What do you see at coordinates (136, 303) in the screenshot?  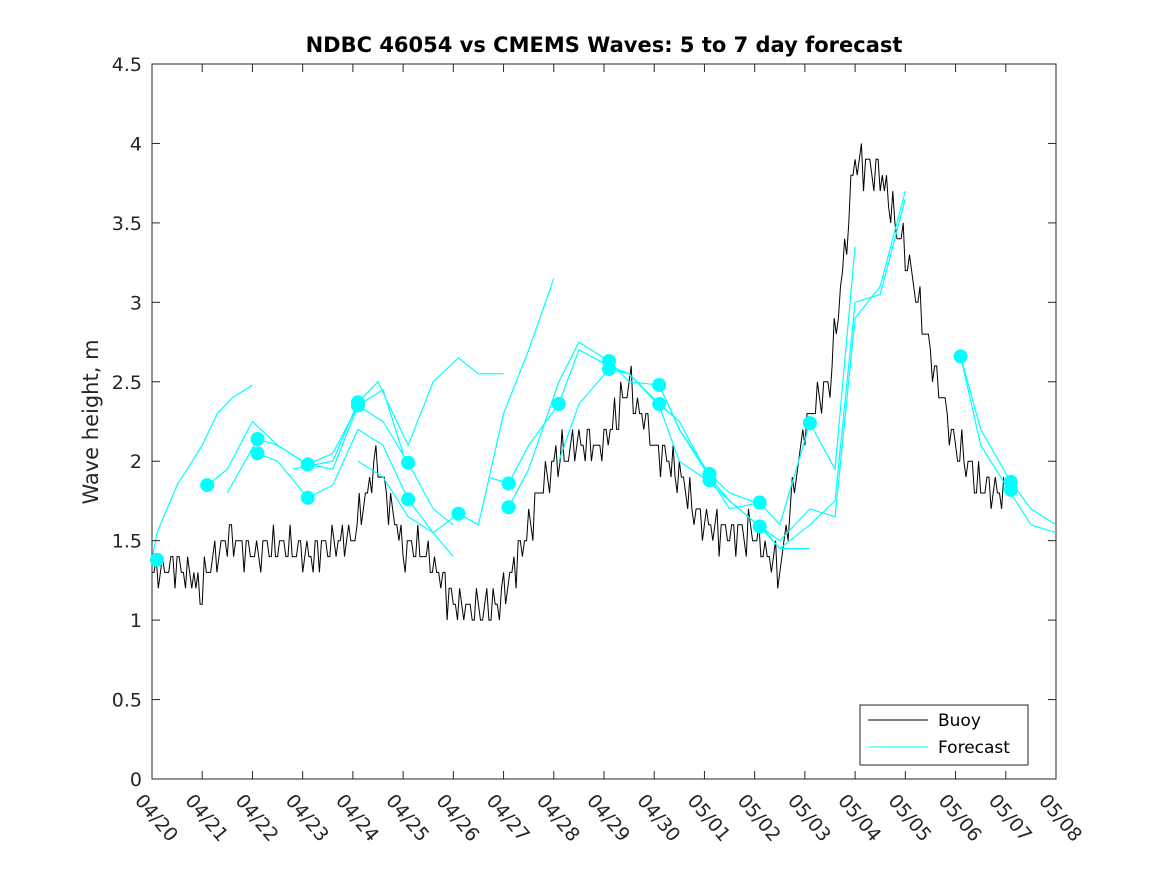 I see `y-tick-label: 3` at bounding box center [136, 303].